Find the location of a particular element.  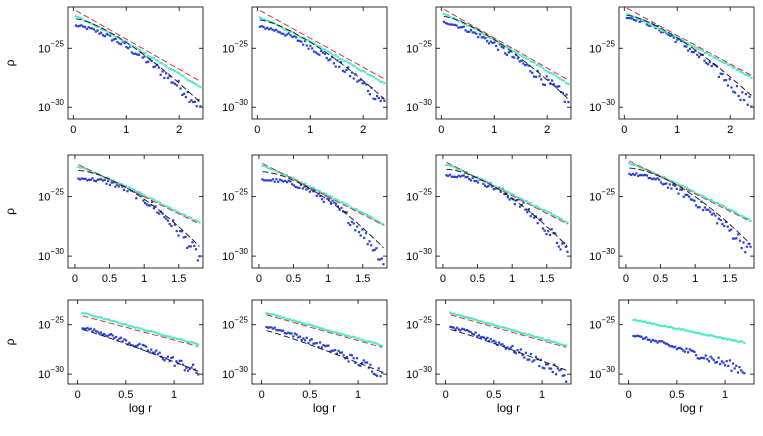

x-tick-label: 1.5 is located at coordinates (729, 279).